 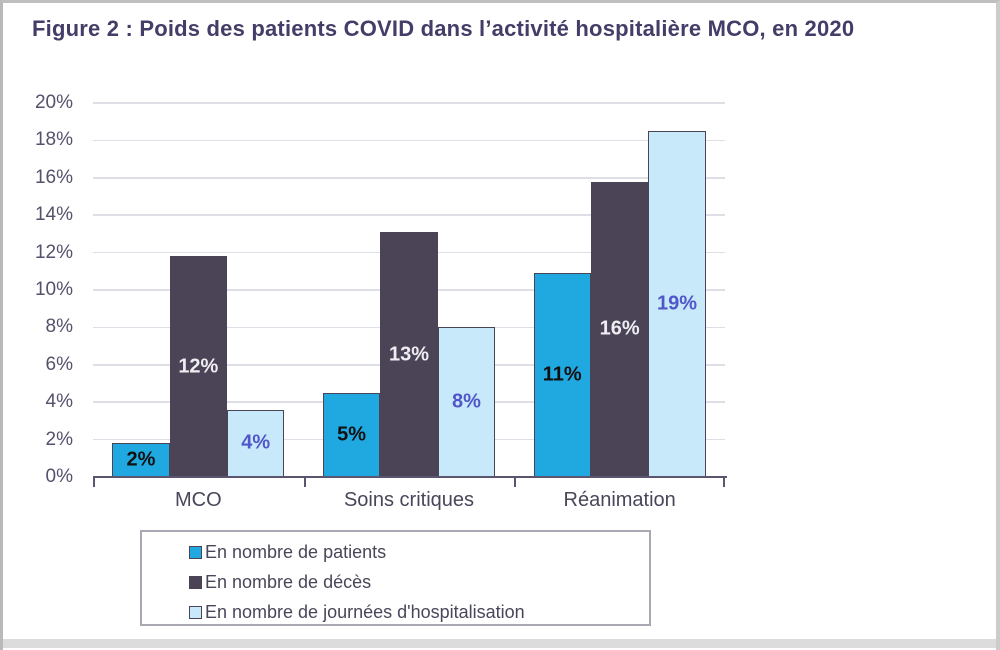 I want to click on y-axis-label: 20%, so click(x=53, y=102).